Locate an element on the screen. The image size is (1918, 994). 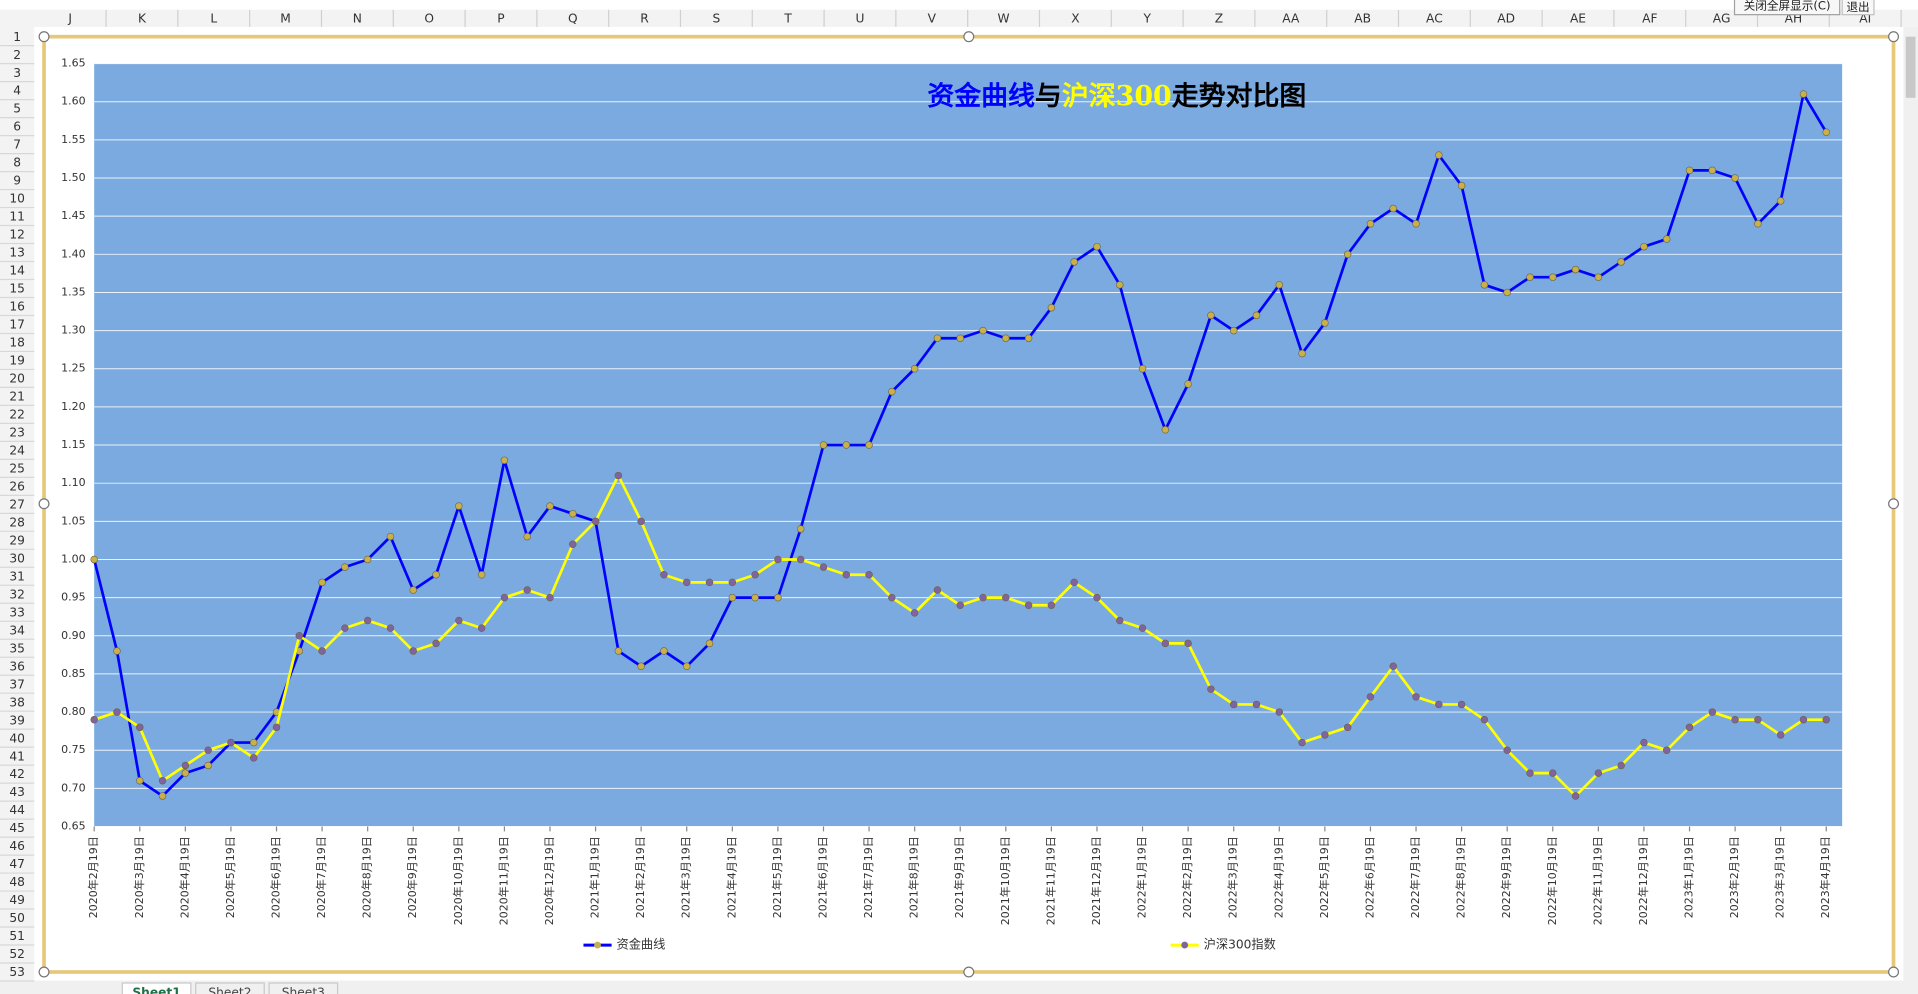
column-header: AA is located at coordinates (1291, 18).